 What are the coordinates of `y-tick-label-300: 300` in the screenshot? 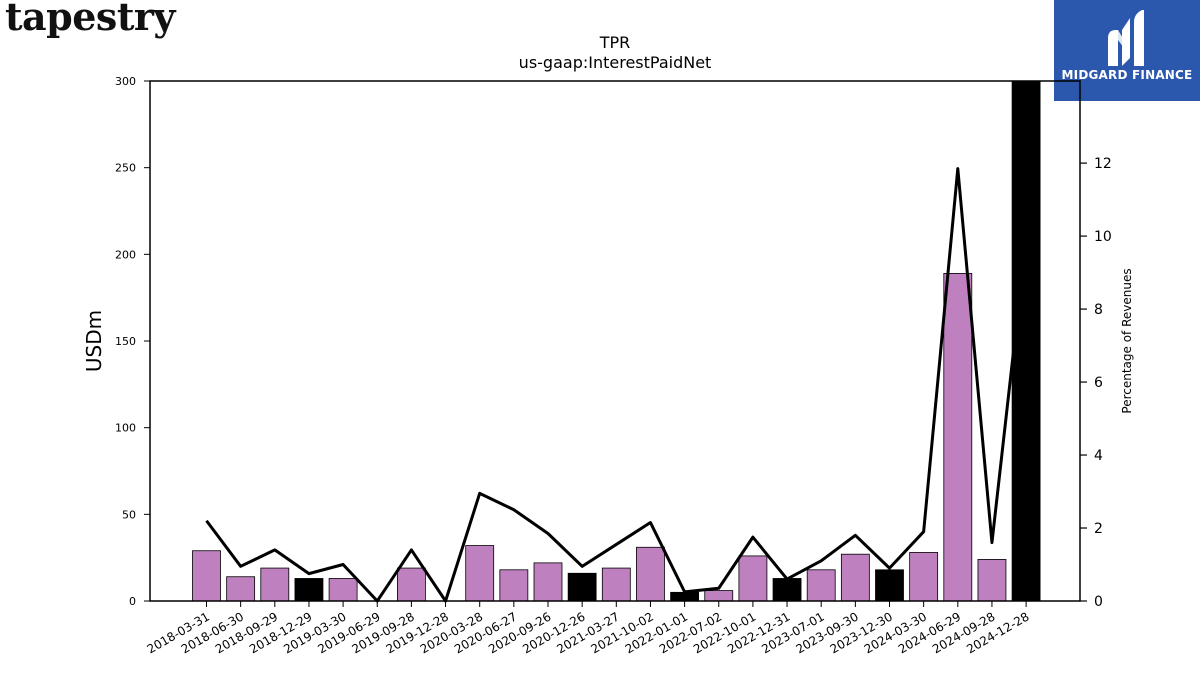 It's located at (125, 81).